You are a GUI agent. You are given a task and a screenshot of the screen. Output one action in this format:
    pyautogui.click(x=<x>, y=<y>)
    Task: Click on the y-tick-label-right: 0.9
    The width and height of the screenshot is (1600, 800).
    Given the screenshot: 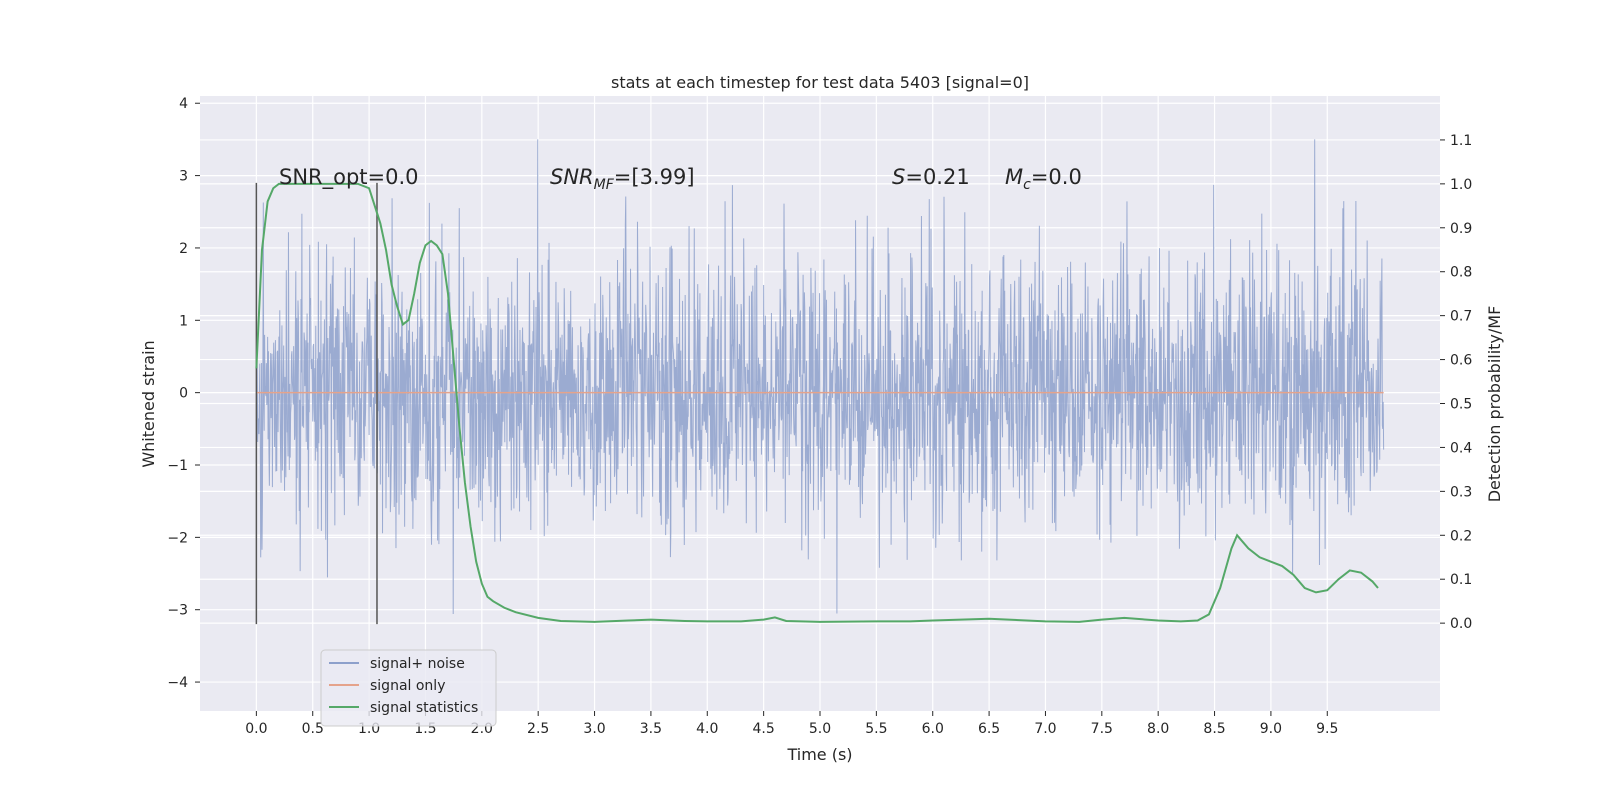 What is the action you would take?
    pyautogui.click(x=1461, y=229)
    